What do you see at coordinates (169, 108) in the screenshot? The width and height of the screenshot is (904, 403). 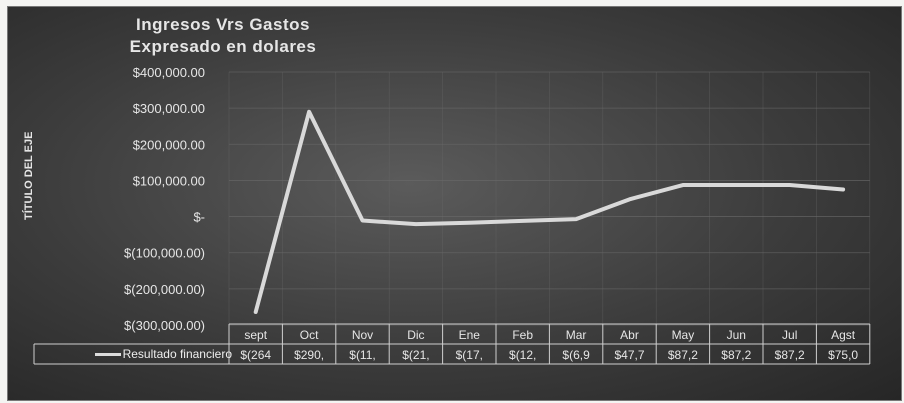 I see `y-tick-label: $300,000.00` at bounding box center [169, 108].